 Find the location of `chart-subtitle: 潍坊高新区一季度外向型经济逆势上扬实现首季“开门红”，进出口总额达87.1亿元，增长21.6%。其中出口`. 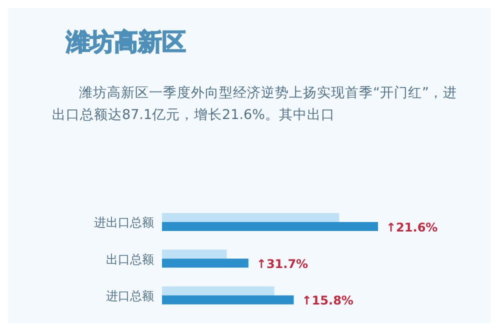

chart-subtitle: 潍坊高新区一季度外向型经济逆势上扬实现首季“开门红”，进出口总额达87.1亿元，增长21.6%。其中出口 is located at coordinates (255, 104).